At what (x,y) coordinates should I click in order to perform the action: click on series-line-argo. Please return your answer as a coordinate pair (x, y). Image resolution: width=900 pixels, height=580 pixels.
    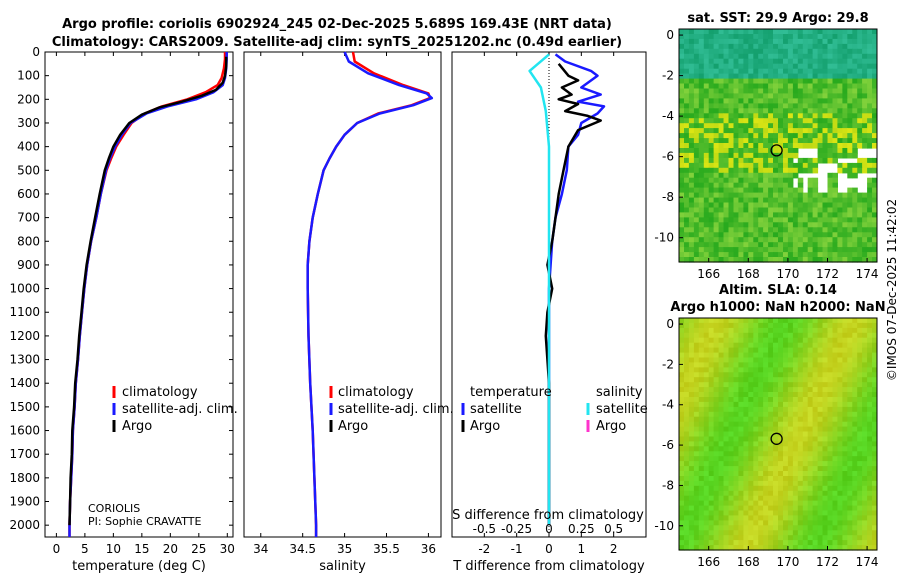
    Looking at the image, I should click on (148, 291).